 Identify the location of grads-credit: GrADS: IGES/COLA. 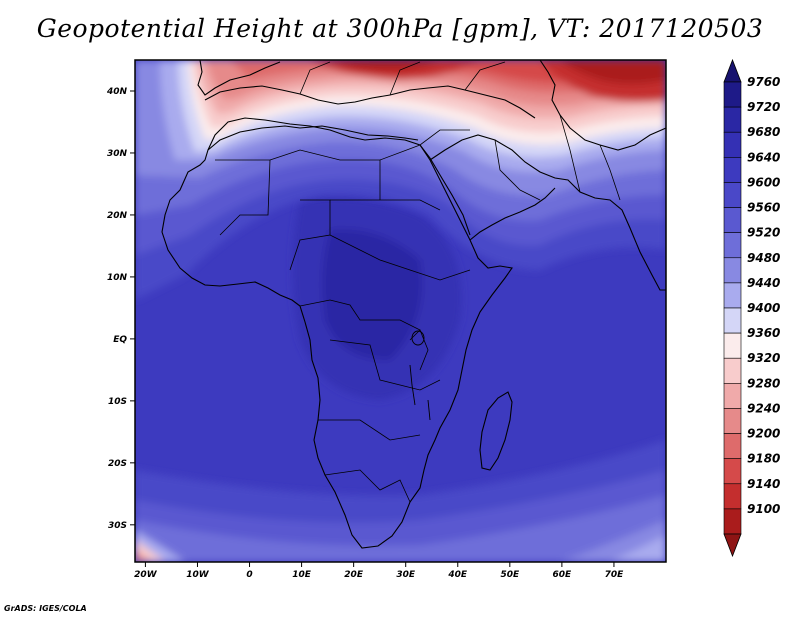
(45, 608).